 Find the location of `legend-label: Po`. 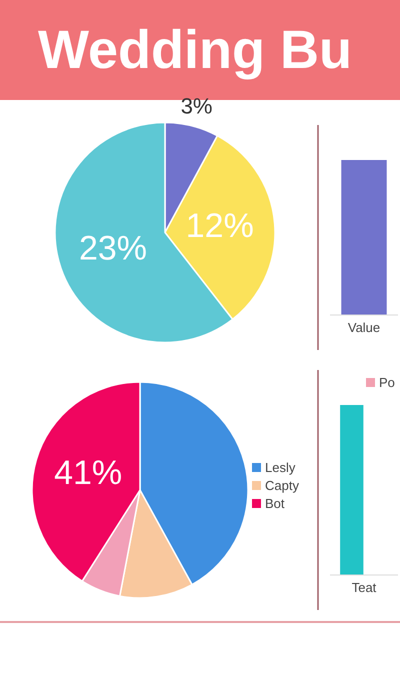

legend-label: Po is located at coordinates (387, 382).